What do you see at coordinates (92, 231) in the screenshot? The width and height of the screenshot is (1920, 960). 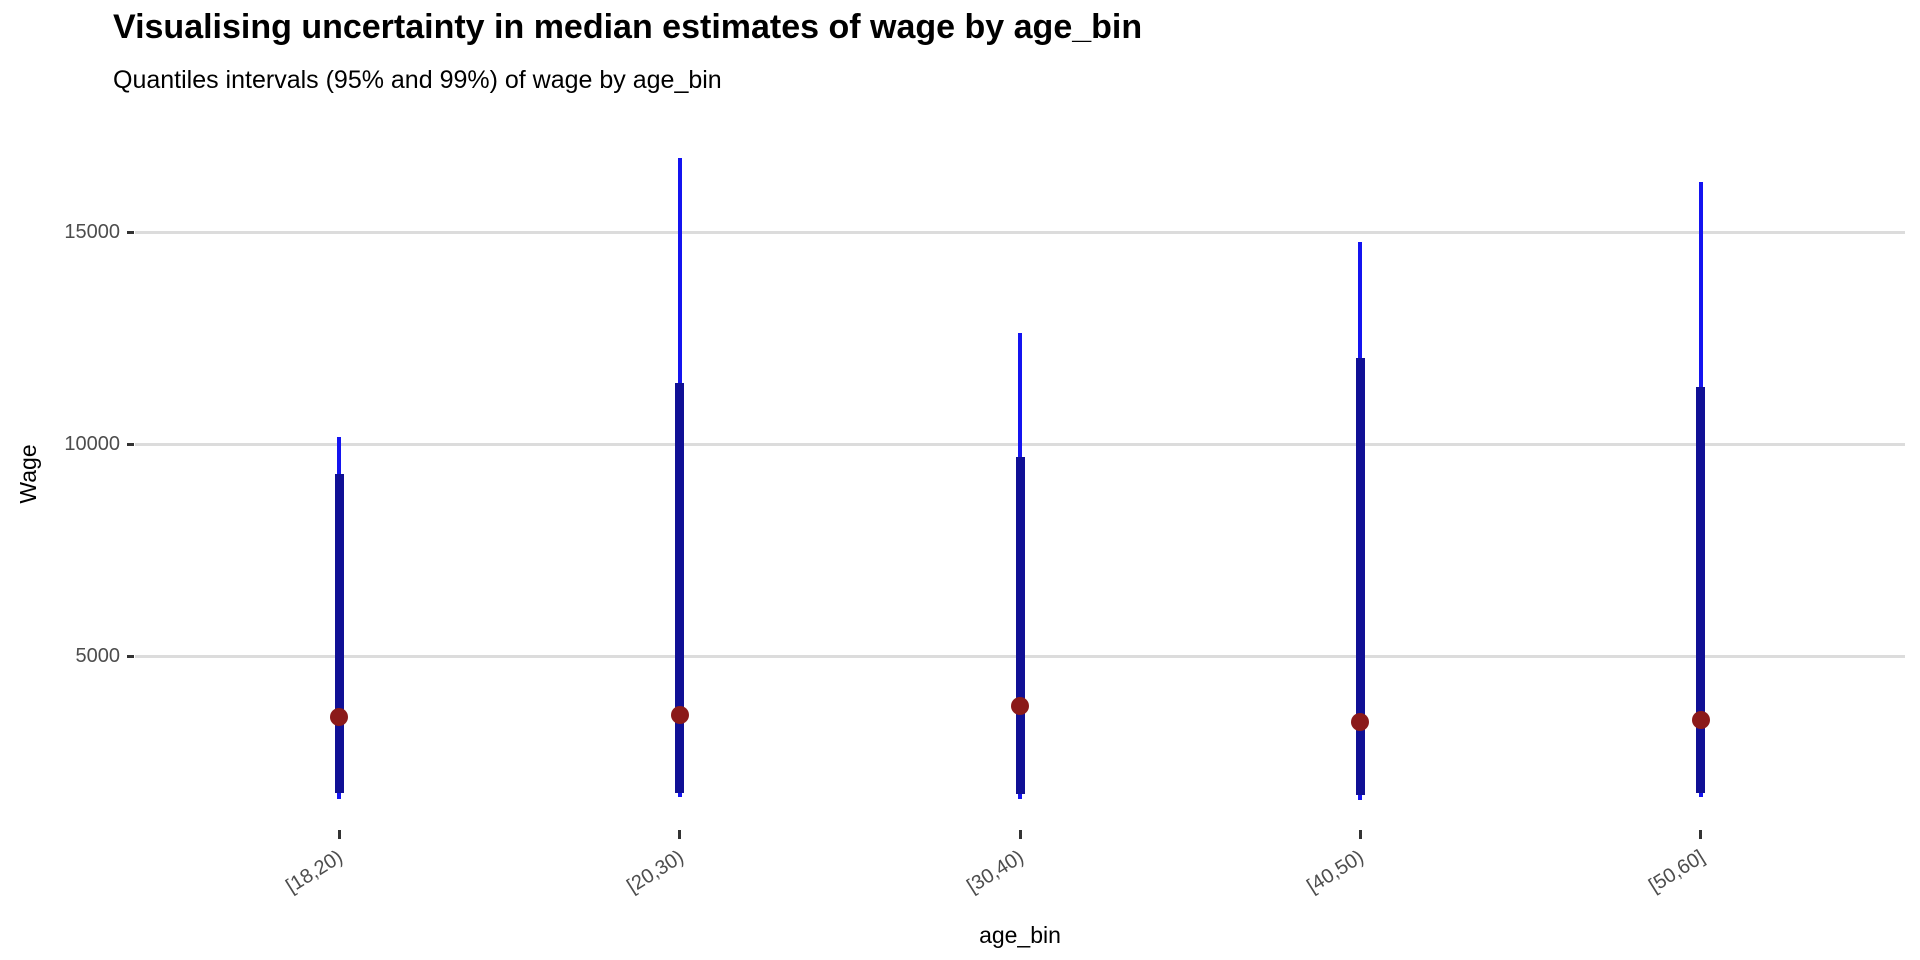 I see `y-tick-label: 15000` at bounding box center [92, 231].